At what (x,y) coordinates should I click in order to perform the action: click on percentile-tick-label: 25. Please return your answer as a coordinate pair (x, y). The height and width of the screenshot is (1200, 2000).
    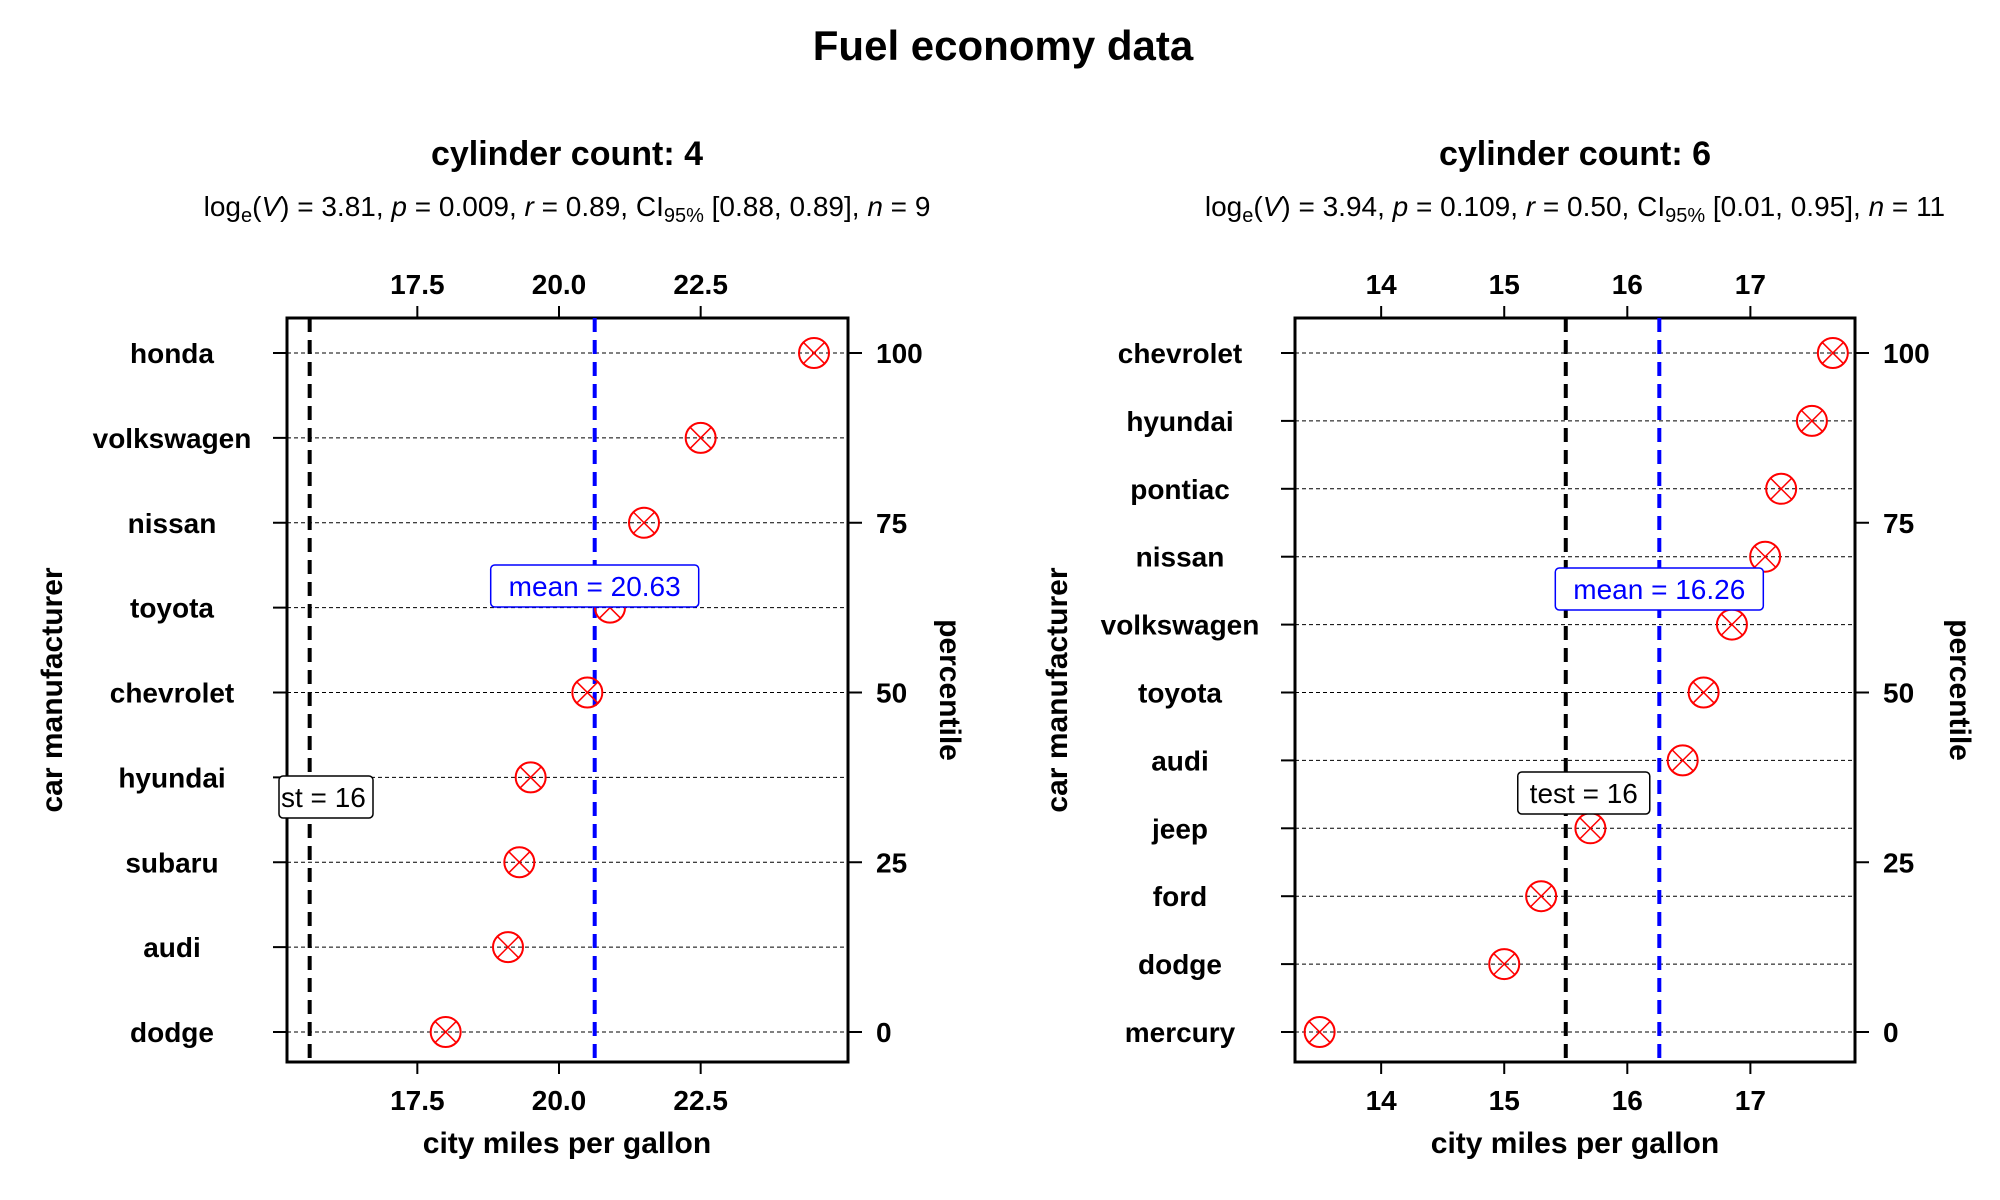
    Looking at the image, I should click on (891, 862).